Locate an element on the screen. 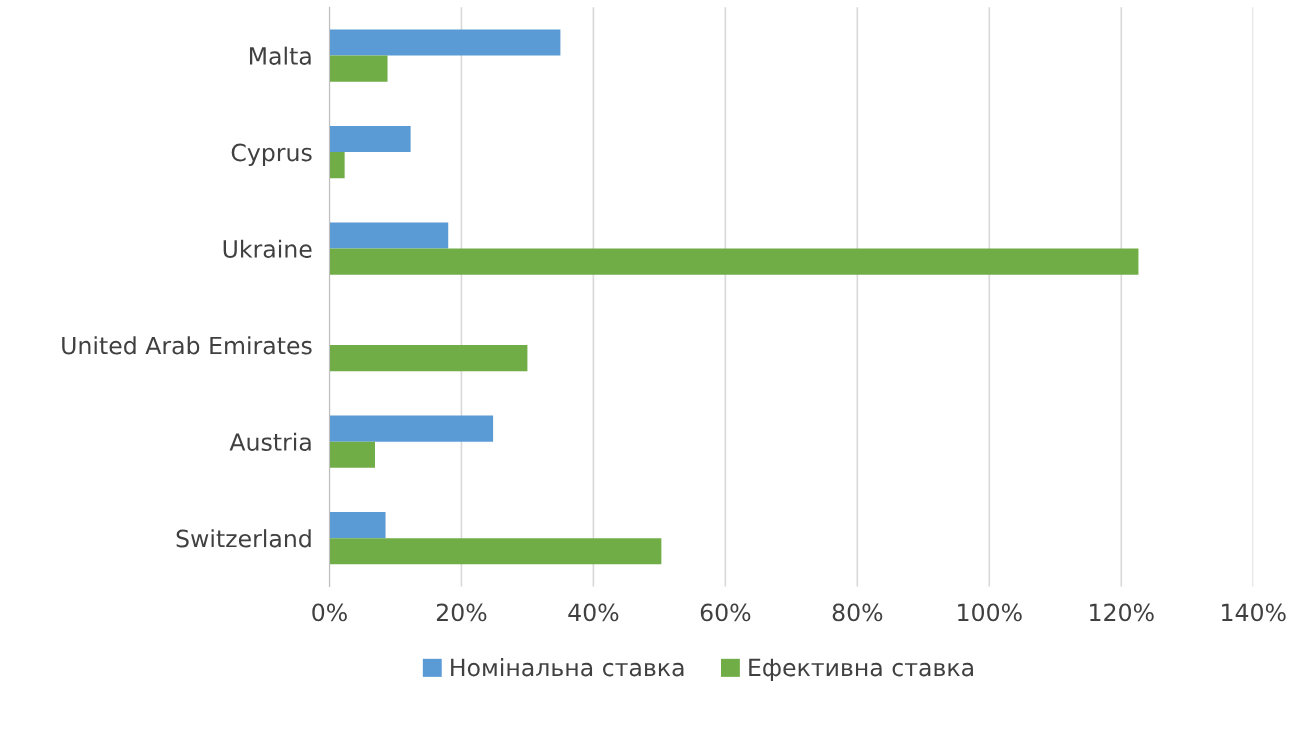 This screenshot has height=733, width=1292. legend-label: Ефективна ставка is located at coordinates (861, 669).